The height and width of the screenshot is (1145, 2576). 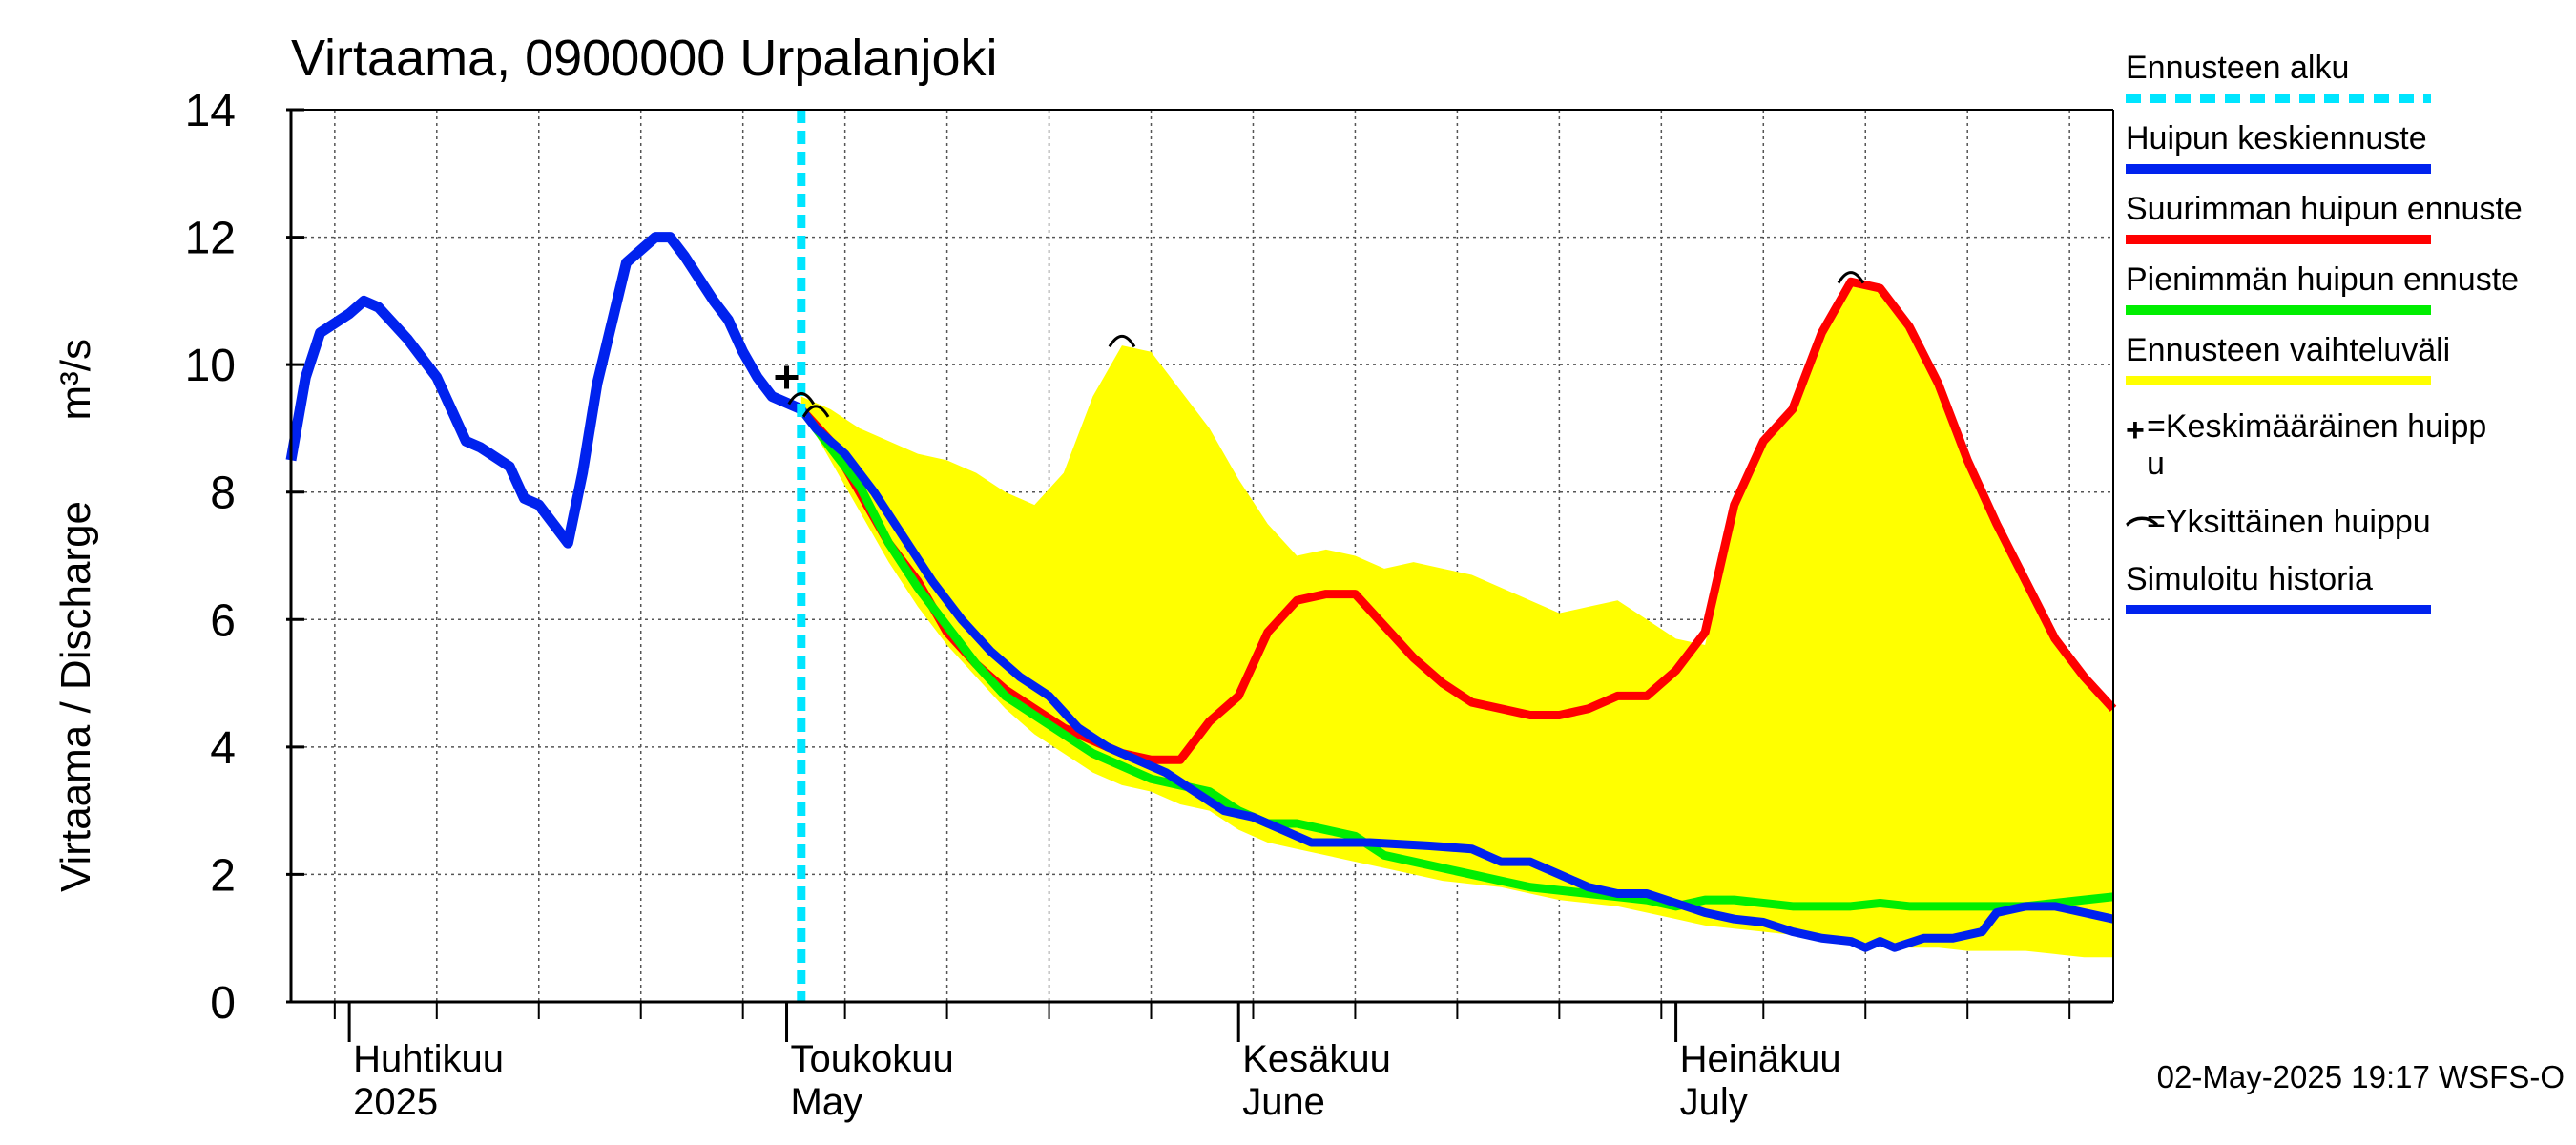 What do you see at coordinates (75, 696) in the screenshot?
I see `y-axis-label-text: Virtaama / Discharge` at bounding box center [75, 696].